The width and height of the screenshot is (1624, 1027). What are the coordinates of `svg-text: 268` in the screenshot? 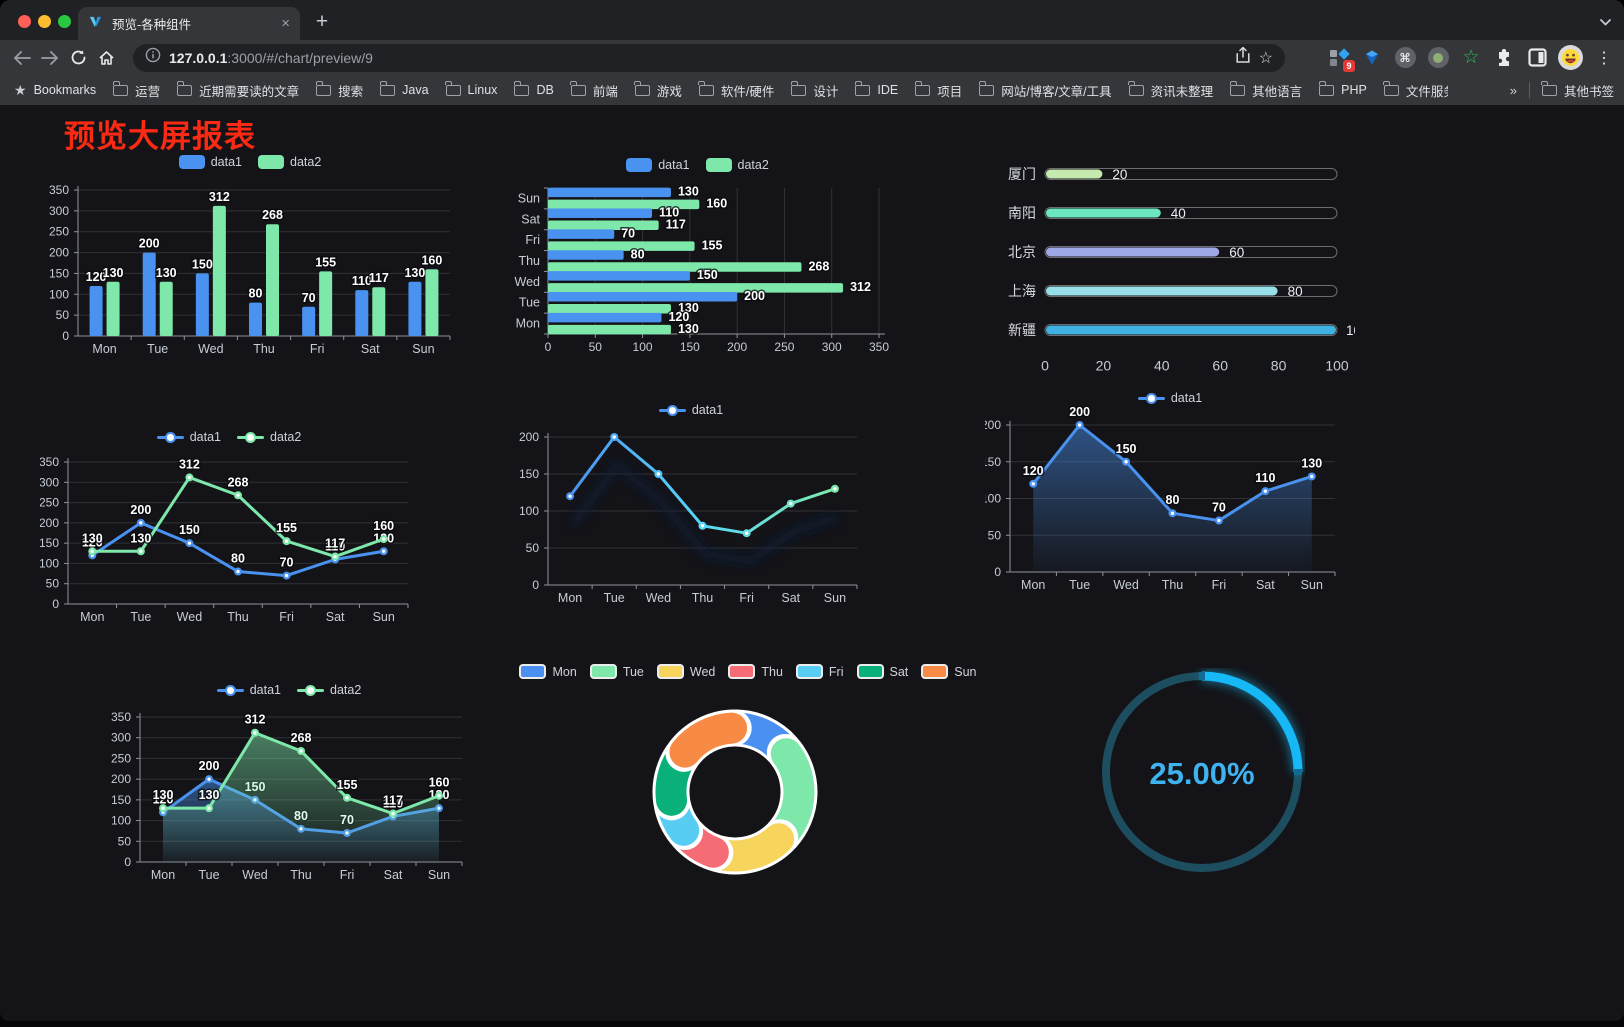 It's located at (818, 266).